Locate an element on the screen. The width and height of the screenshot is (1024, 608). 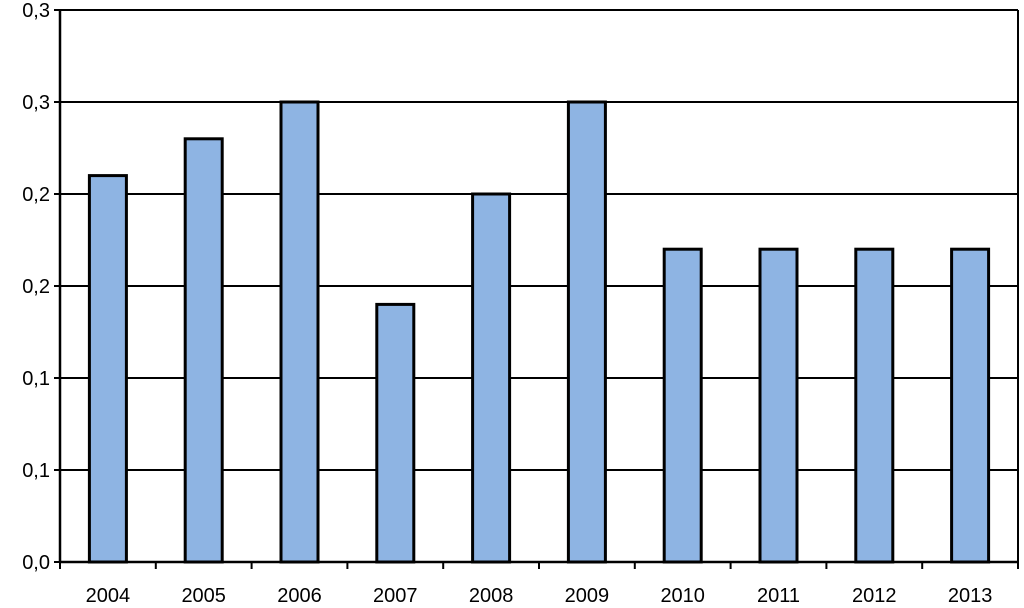
x-tick-label: 2012 is located at coordinates (874, 596).